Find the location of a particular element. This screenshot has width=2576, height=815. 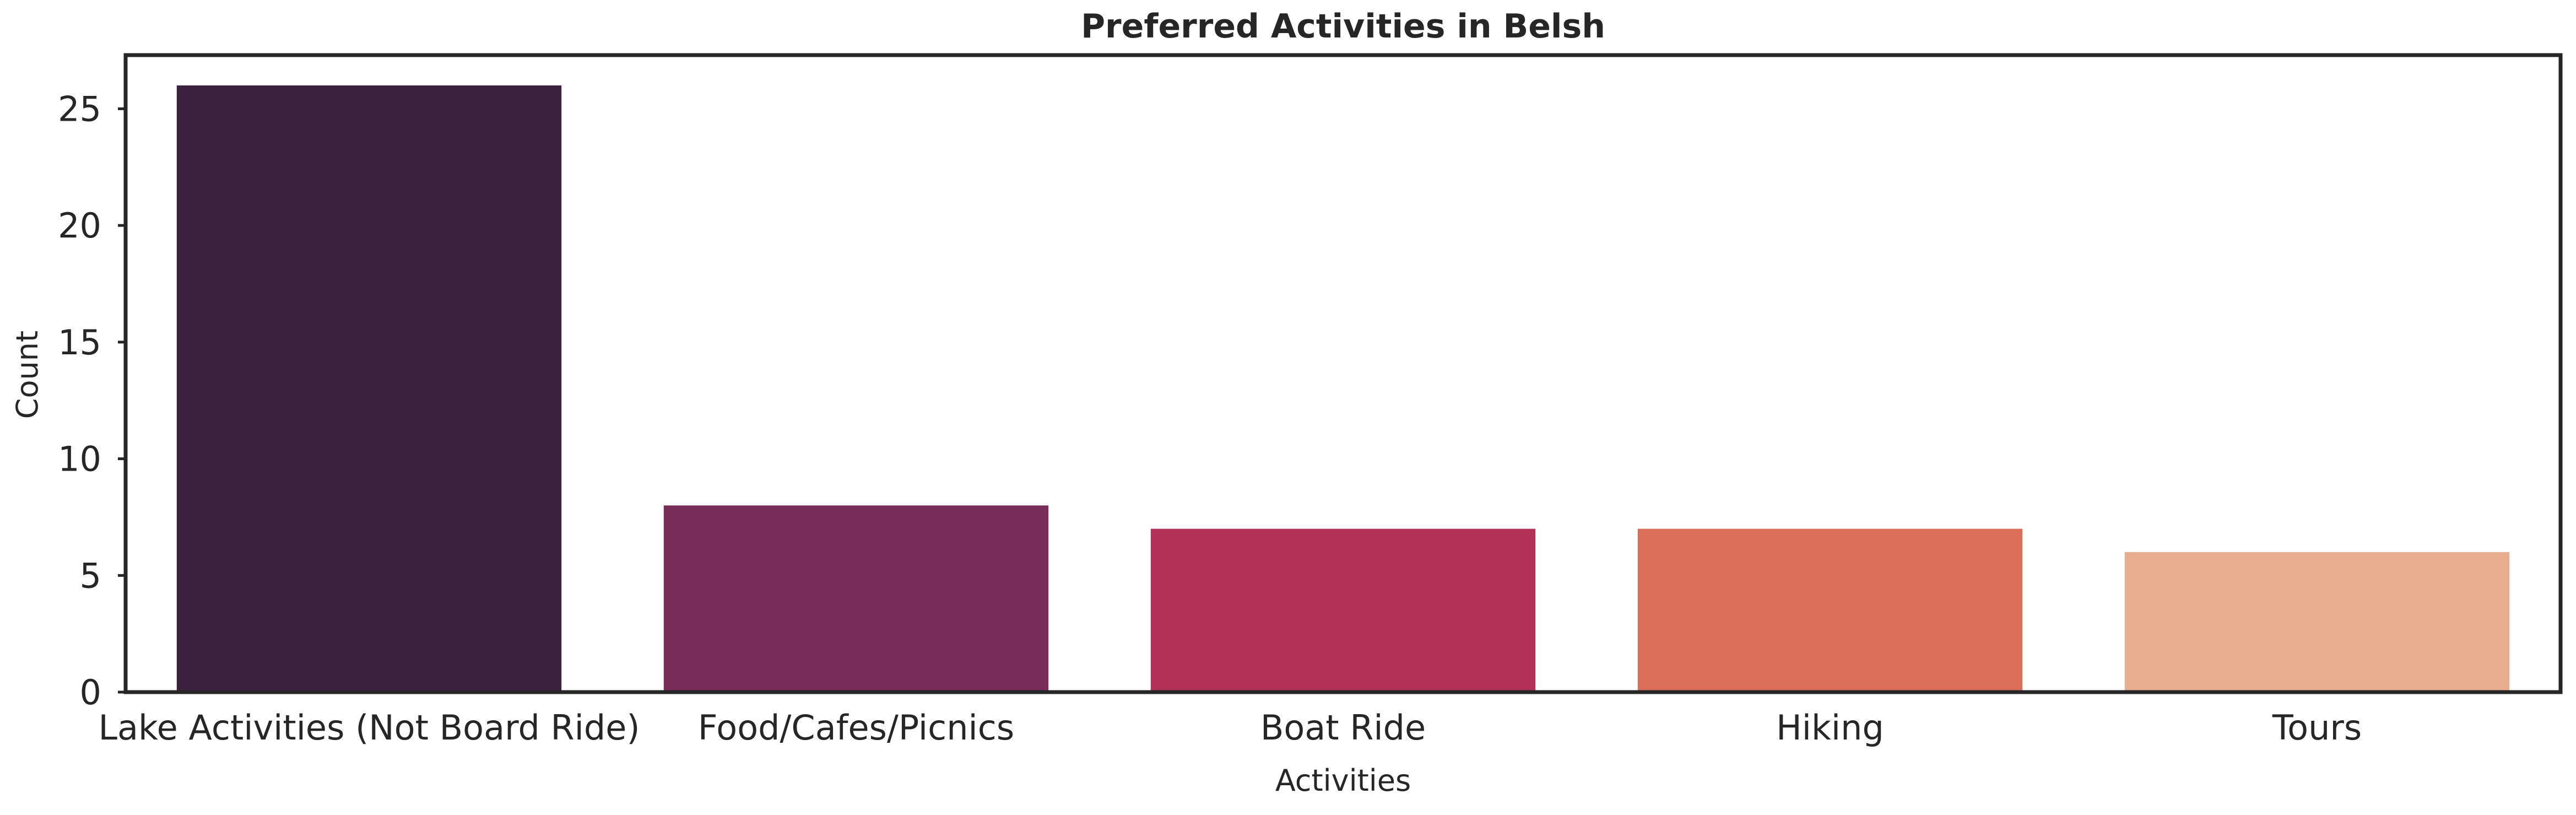

x-axis-label: Activities is located at coordinates (1343, 780).